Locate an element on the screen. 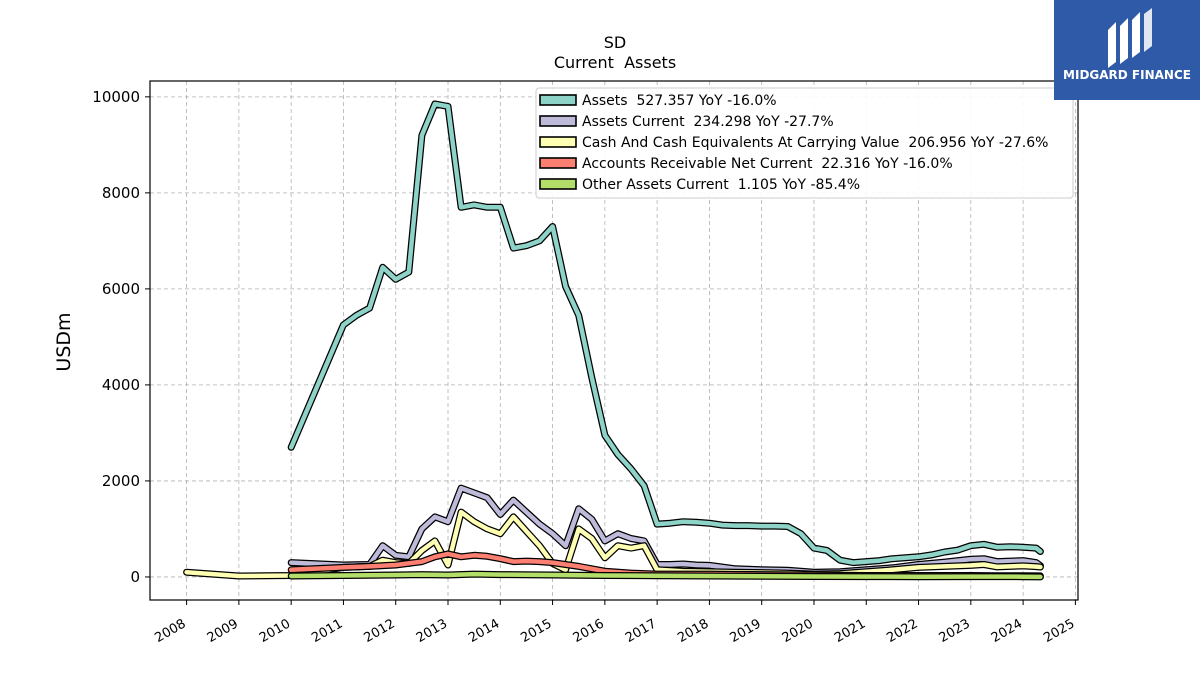  x-tick-label-7: 2015 is located at coordinates (536, 631).